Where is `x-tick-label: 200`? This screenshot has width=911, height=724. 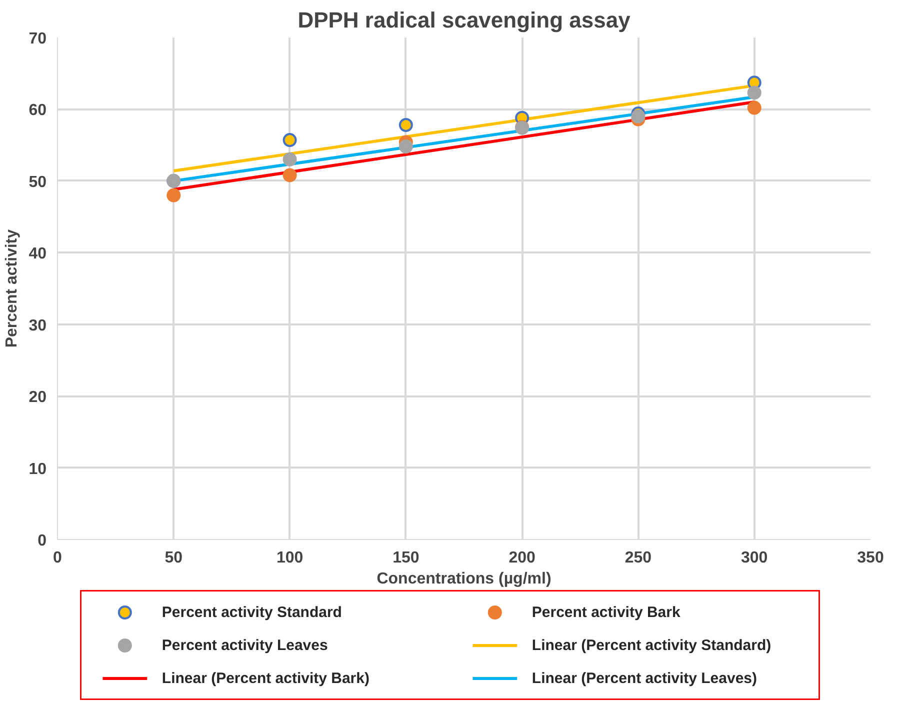
x-tick-label: 200 is located at coordinates (522, 558).